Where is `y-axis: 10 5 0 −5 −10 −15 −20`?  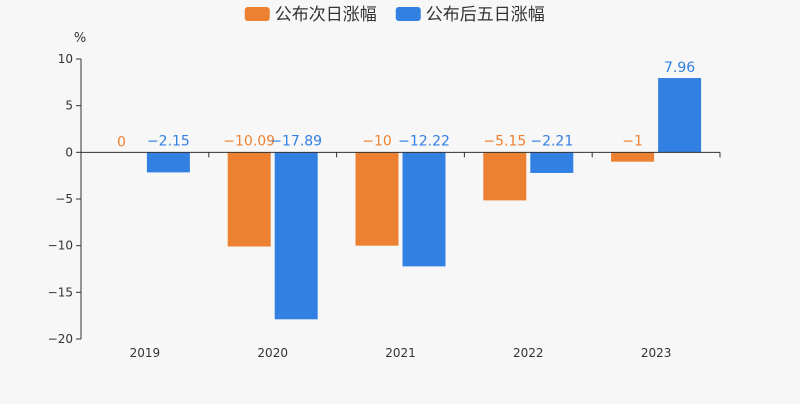 y-axis: 10 5 0 −5 −10 −15 −20 is located at coordinates (65, 199).